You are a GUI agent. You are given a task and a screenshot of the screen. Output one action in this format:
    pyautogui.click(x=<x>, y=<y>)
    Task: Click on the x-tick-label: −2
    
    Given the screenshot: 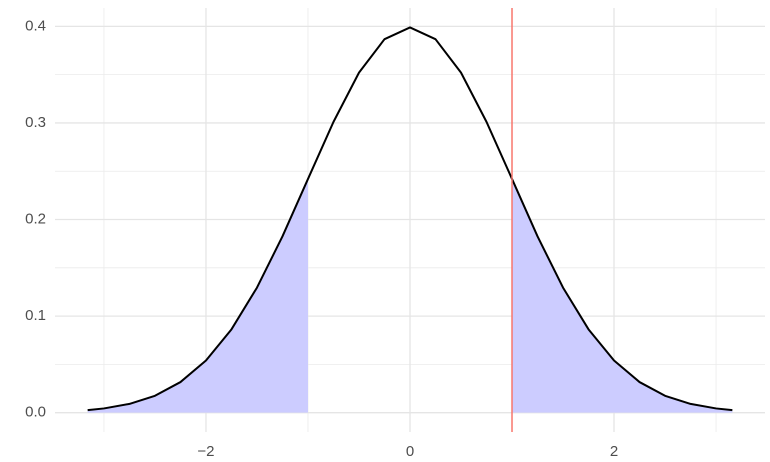 What is the action you would take?
    pyautogui.click(x=205, y=451)
    